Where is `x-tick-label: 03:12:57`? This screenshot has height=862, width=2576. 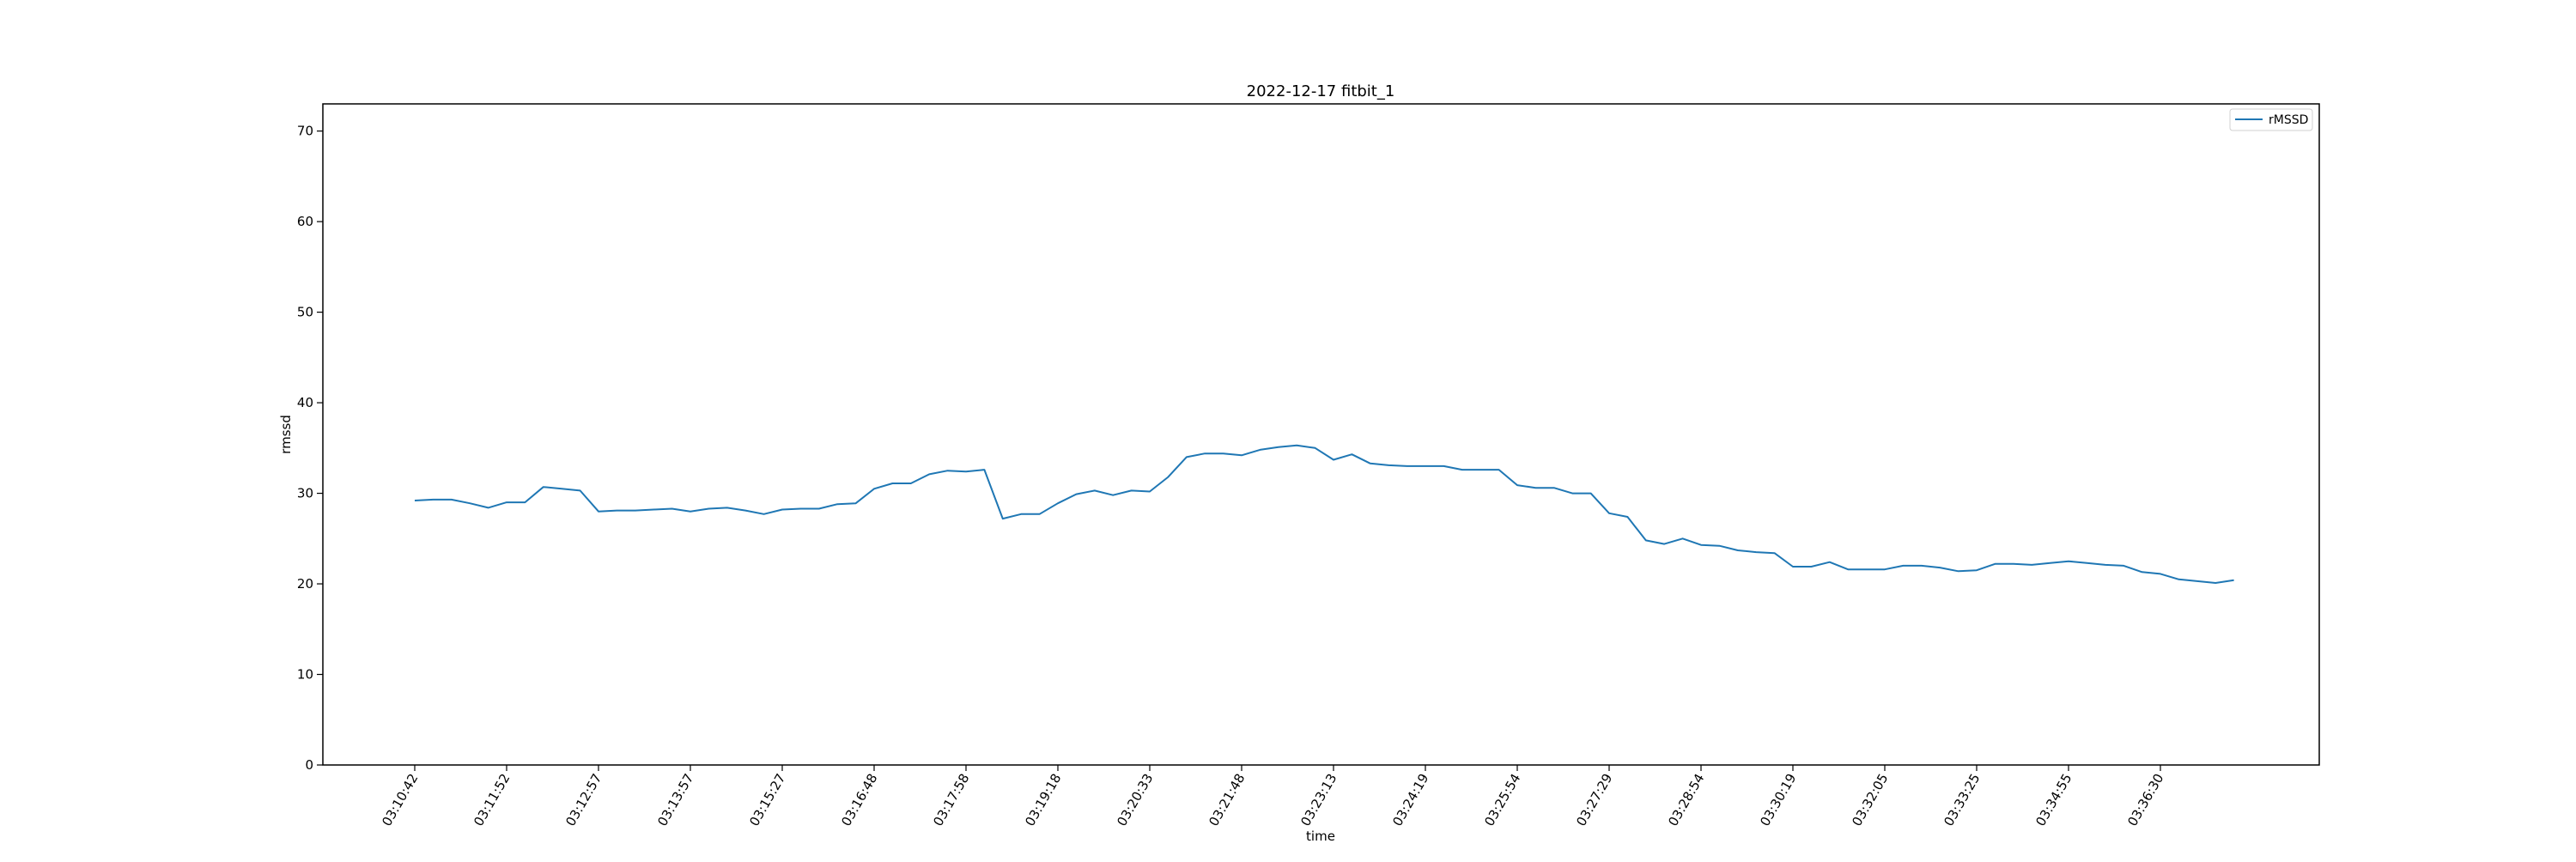
x-tick-label: 03:12:57 is located at coordinates (583, 800).